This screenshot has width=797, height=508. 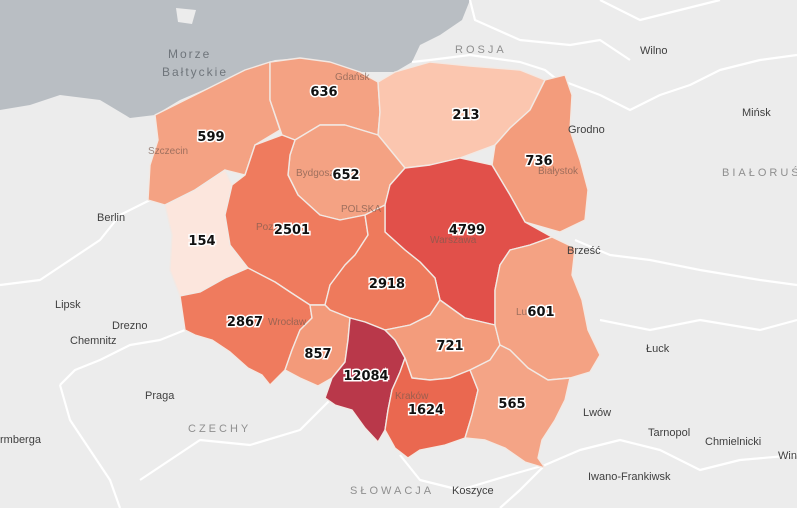 What do you see at coordinates (129, 326) in the screenshot?
I see `place-label: Drezno` at bounding box center [129, 326].